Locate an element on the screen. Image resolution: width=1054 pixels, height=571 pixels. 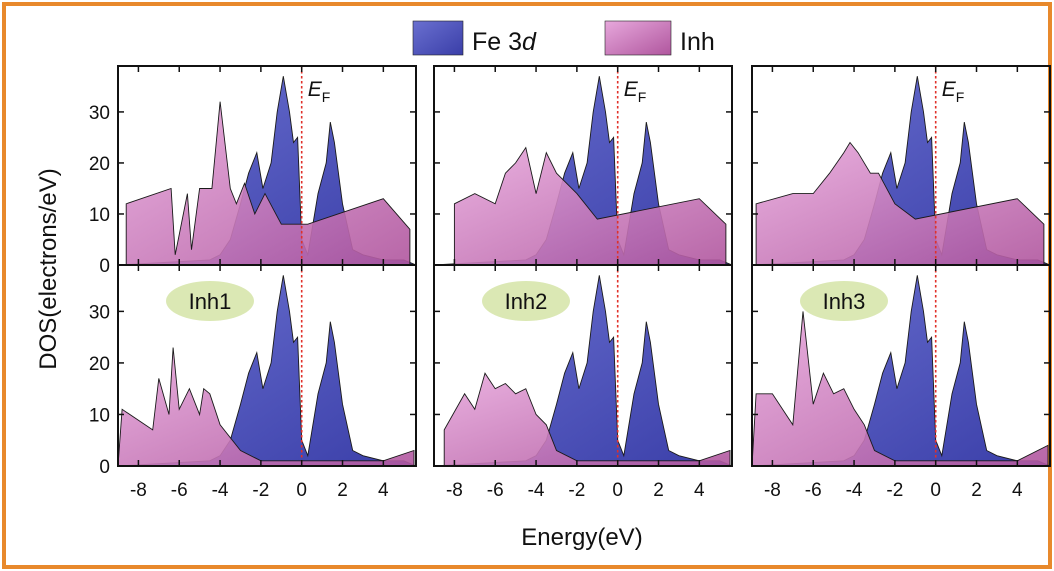
panel-top-1: 0 10 20 30 EF is located at coordinates (253, 171).